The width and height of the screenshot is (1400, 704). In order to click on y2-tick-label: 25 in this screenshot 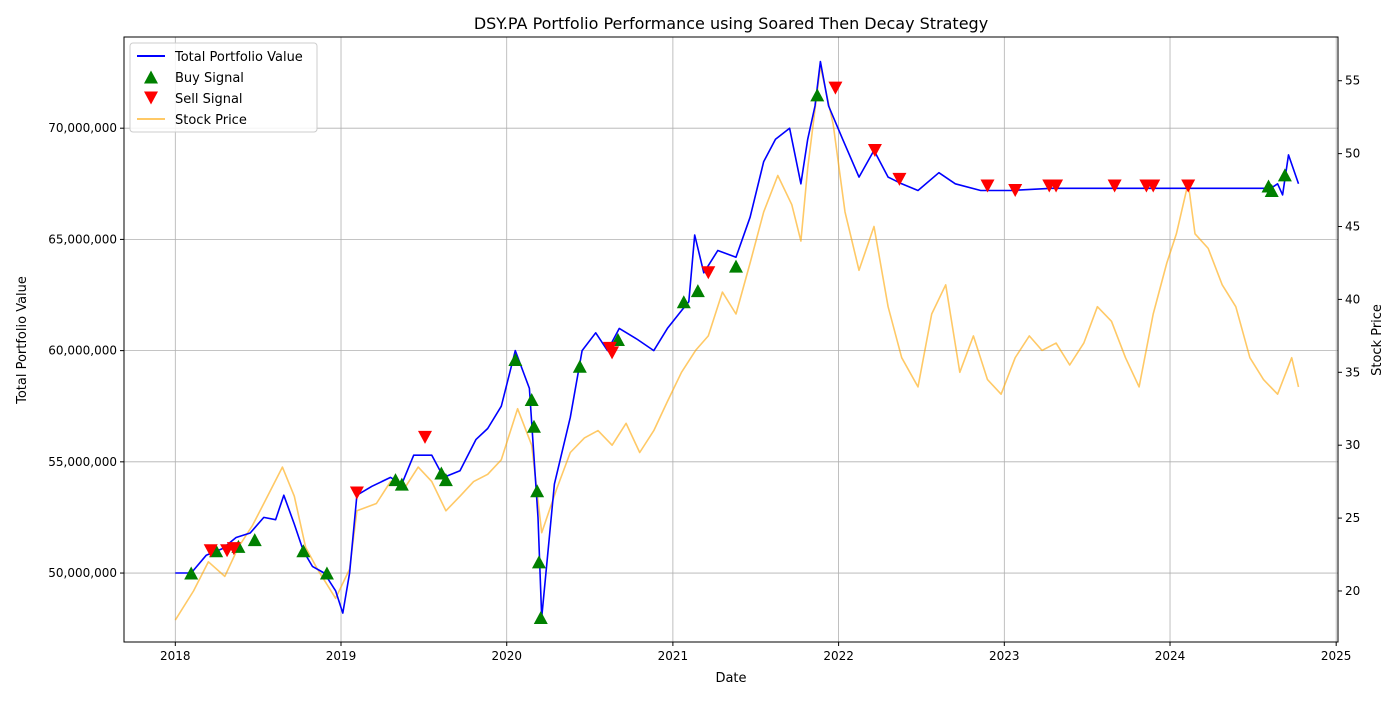, I will do `click(1352, 518)`.